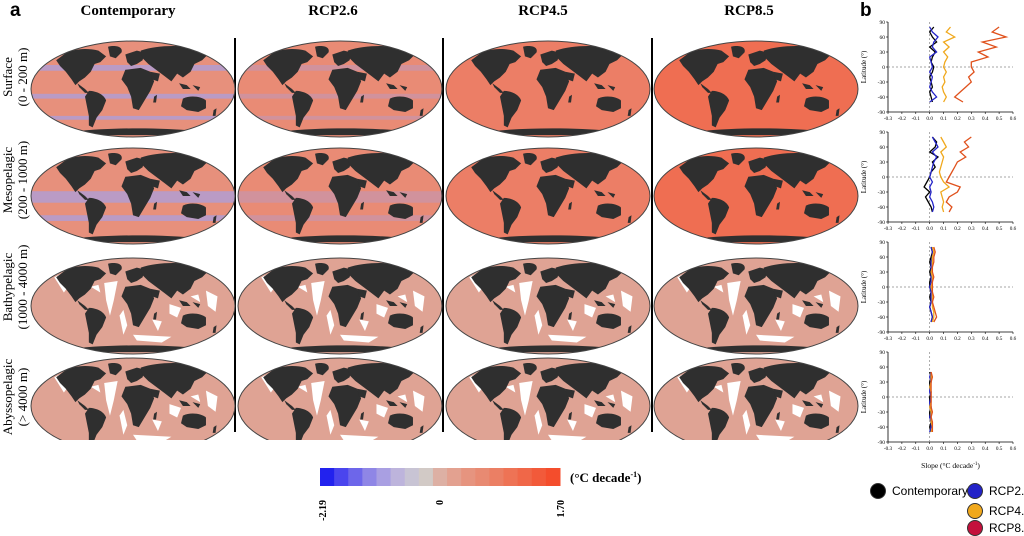 The image size is (1024, 536). Describe the element at coordinates (1006, 511) in the screenshot. I see `legend-label: RCP4.5` at that location.